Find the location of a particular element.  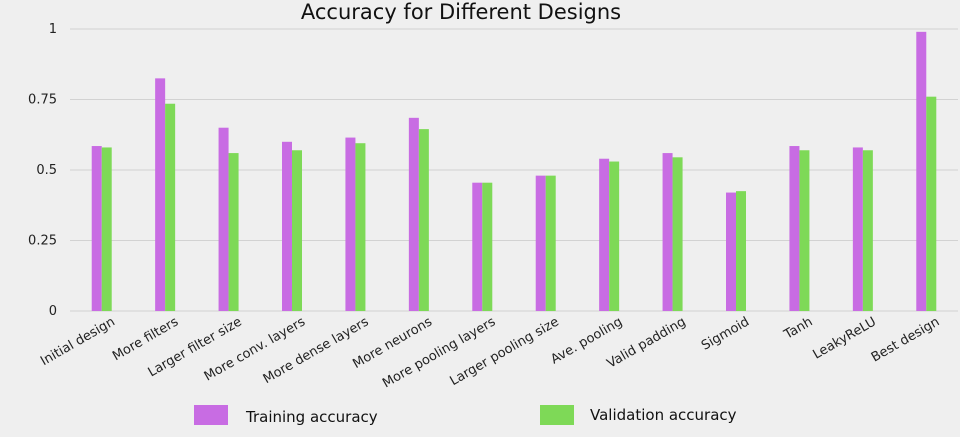

y-tick-label: 0.5 is located at coordinates (46, 170).